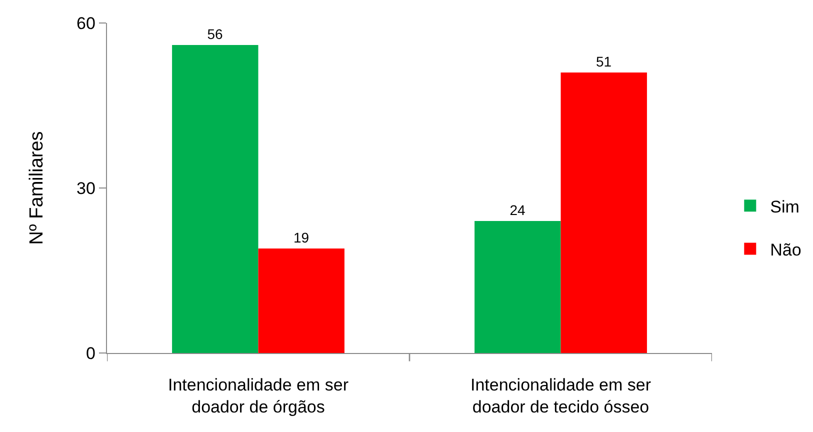 The height and width of the screenshot is (432, 813). What do you see at coordinates (37, 188) in the screenshot?
I see `y-axis-title: Nº Familiares` at bounding box center [37, 188].